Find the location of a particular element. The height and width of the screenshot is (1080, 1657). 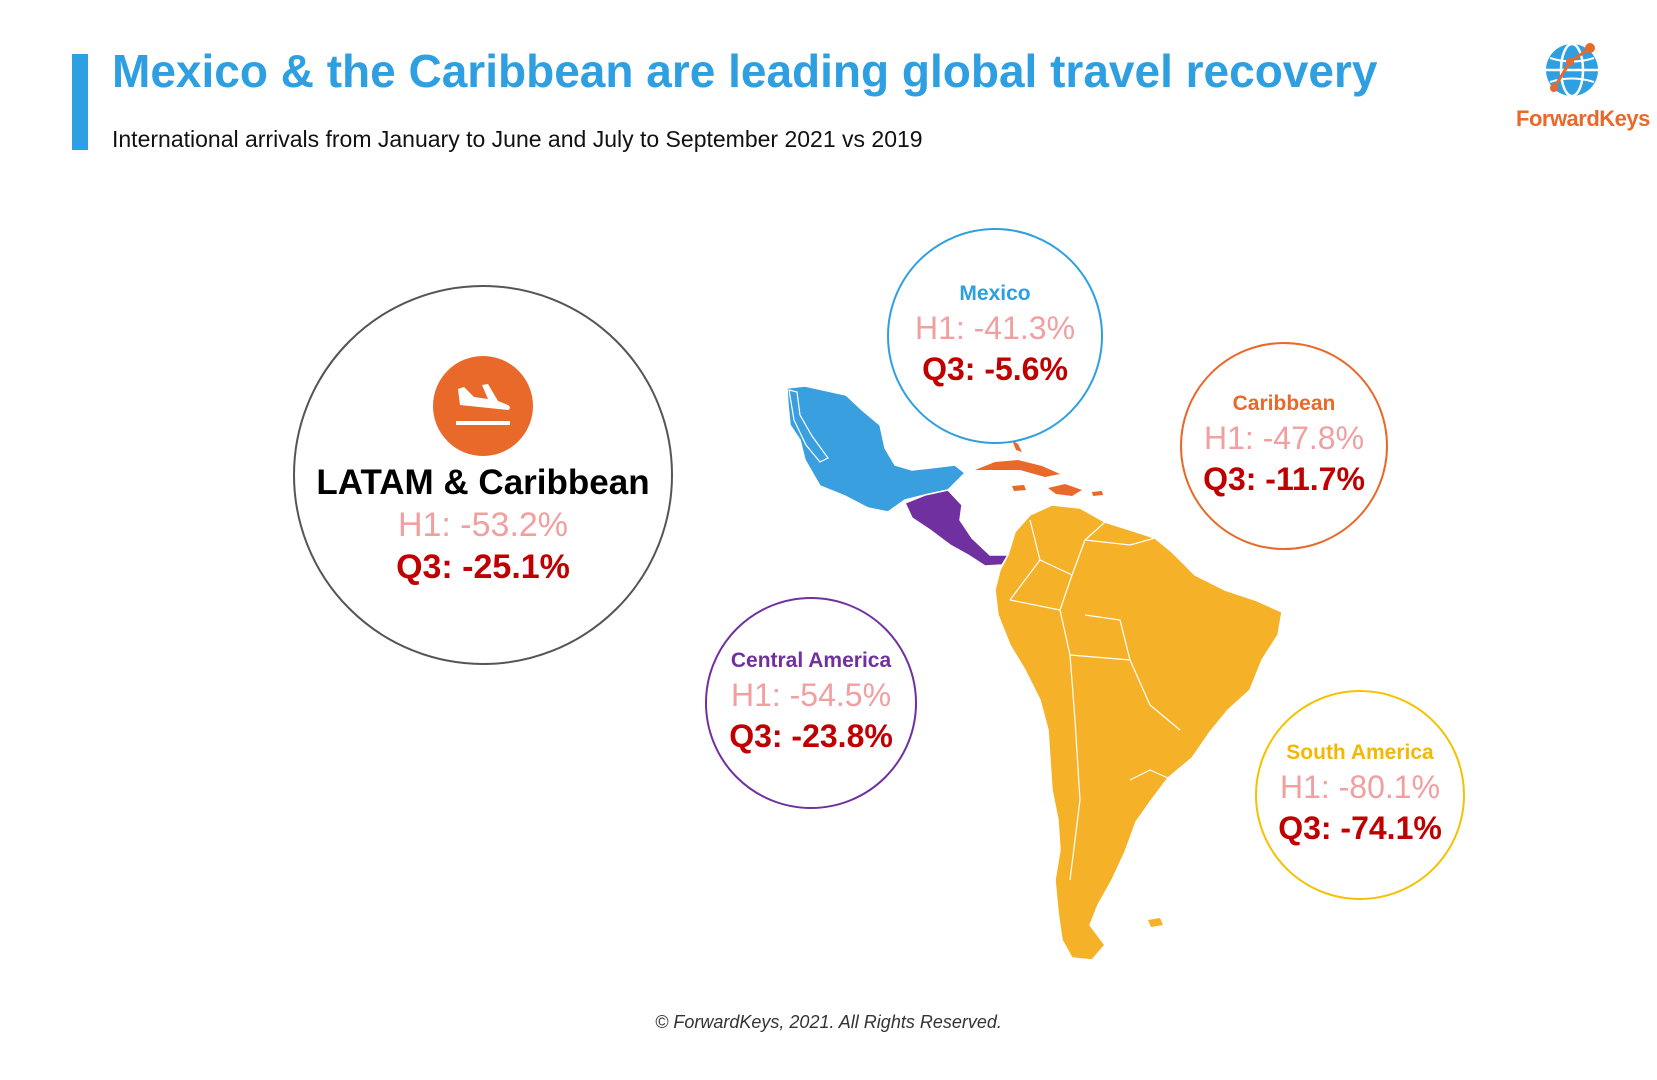

caribbean-bubble: Caribbean H1: -47.8% Q3: -11.7% is located at coordinates (1284, 446).